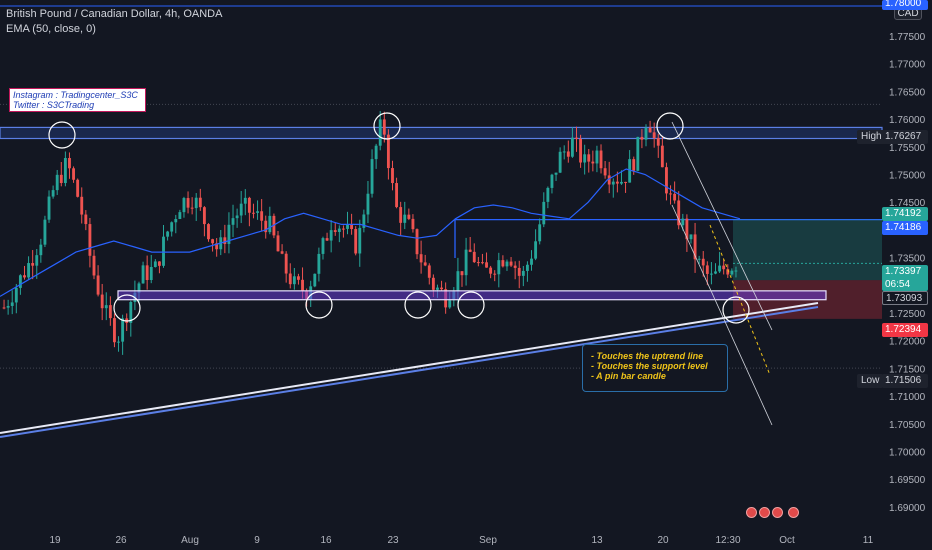  I want to click on note-line: - A pin bar candle, so click(628, 376).